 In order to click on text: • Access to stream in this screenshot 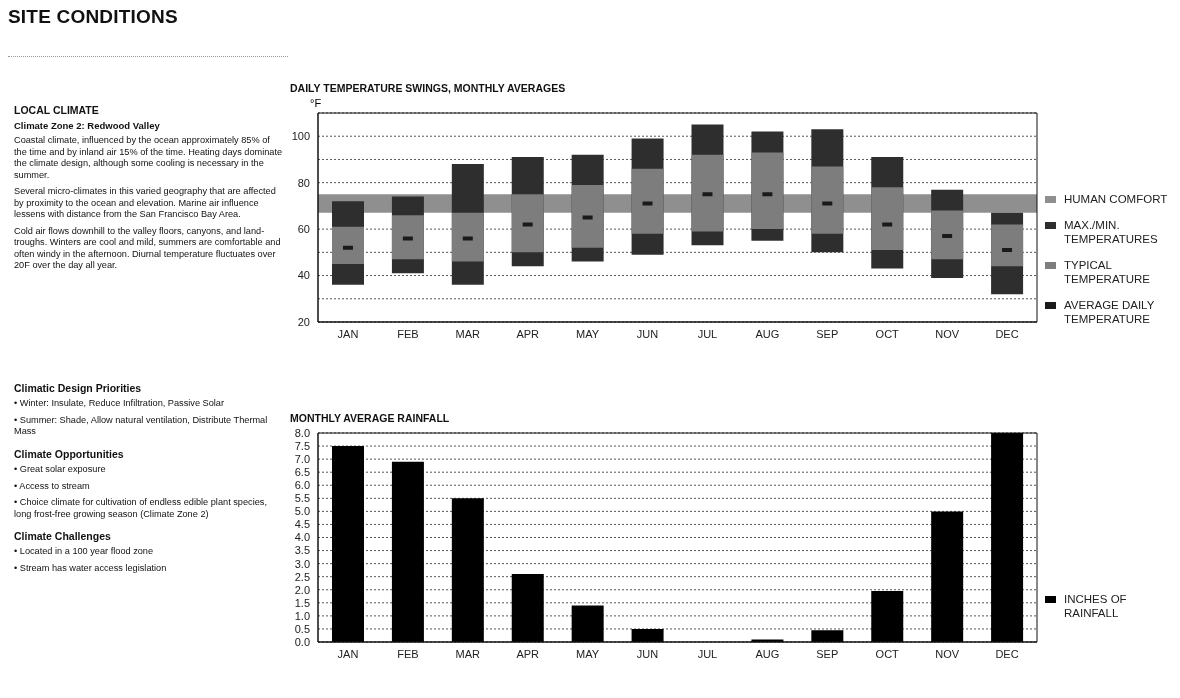, I will do `click(52, 486)`.